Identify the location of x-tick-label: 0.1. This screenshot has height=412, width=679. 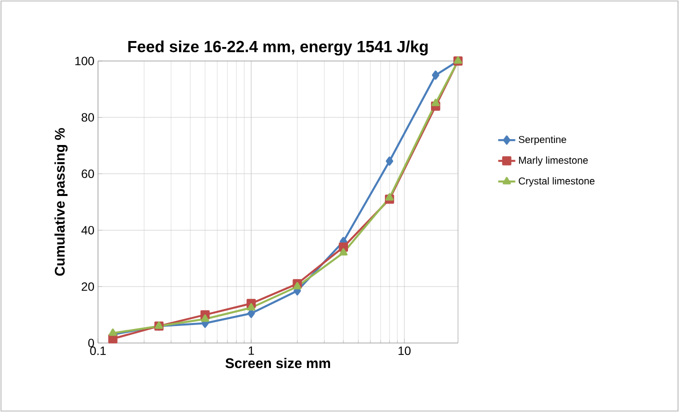
(98, 351).